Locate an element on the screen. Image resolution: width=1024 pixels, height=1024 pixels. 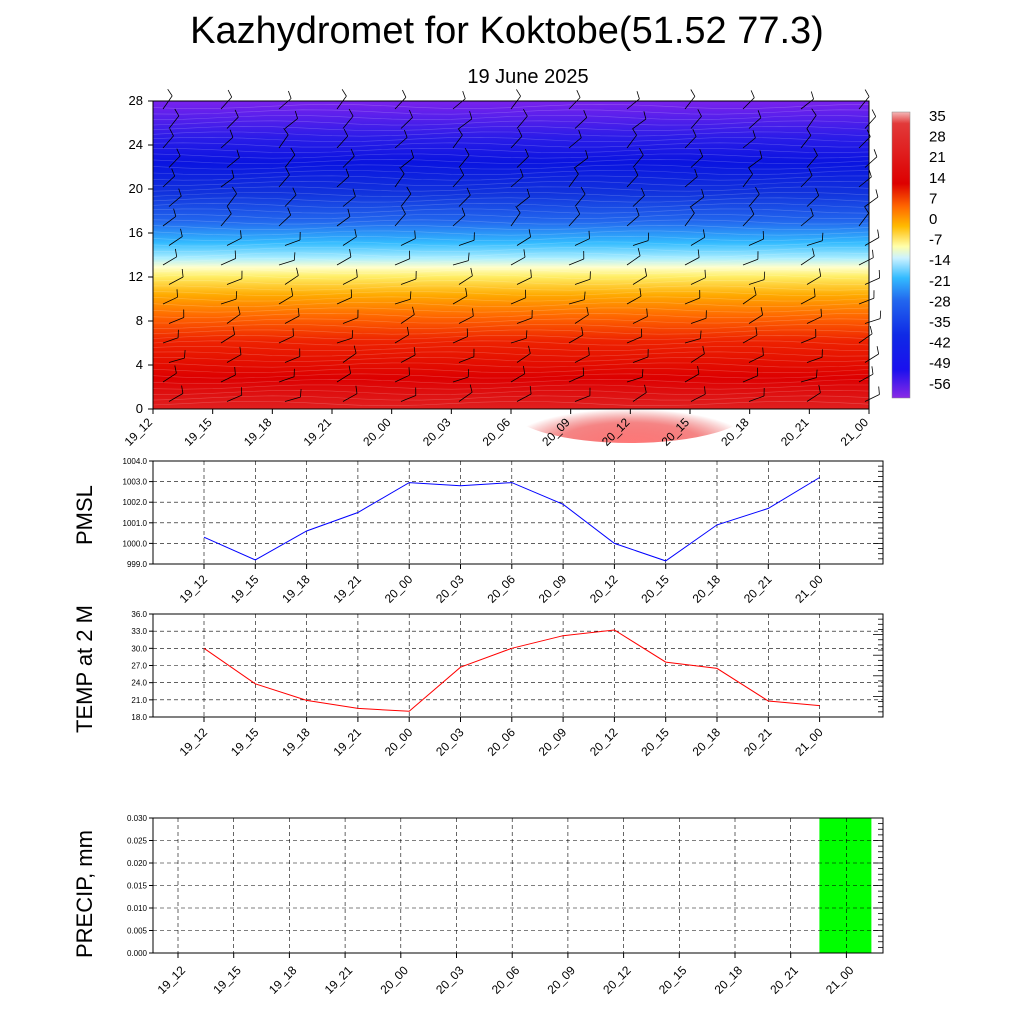
x-tick-label: 20_18 is located at coordinates (729, 980).